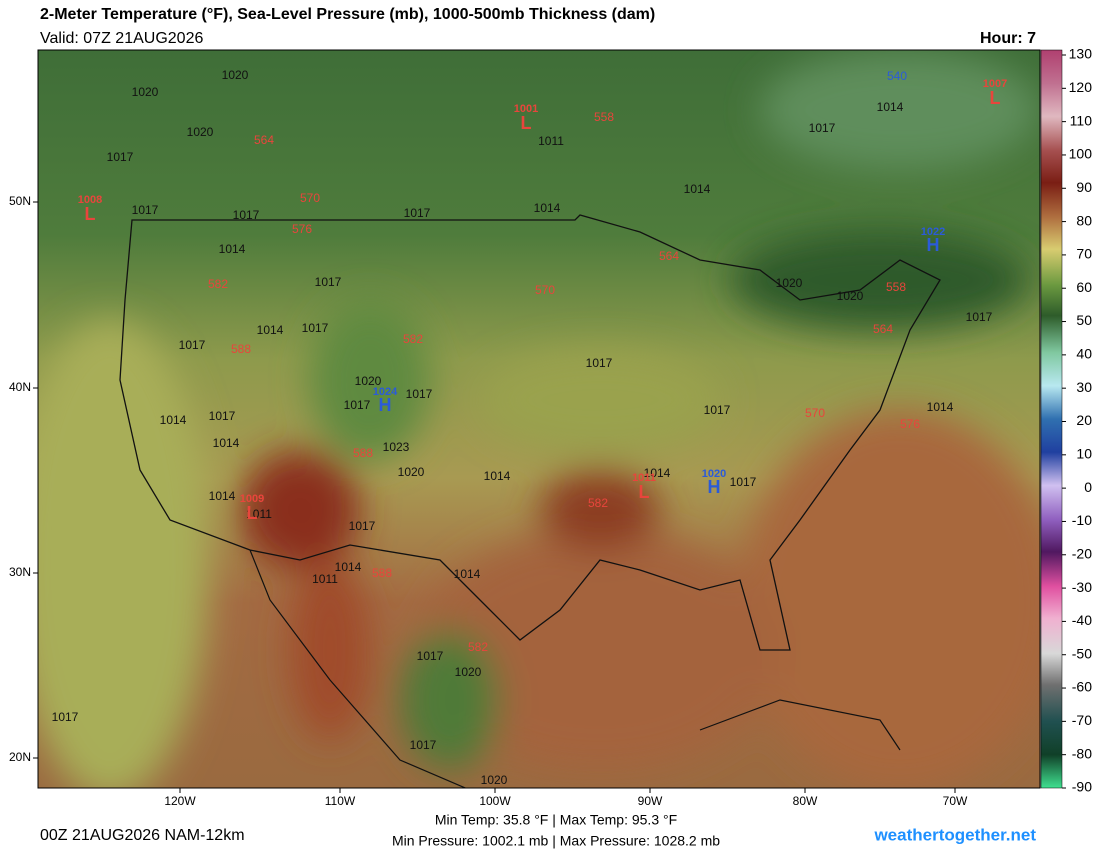 The image size is (1100, 850). What do you see at coordinates (714, 474) in the screenshot?
I see `high-pressure-value: 1020` at bounding box center [714, 474].